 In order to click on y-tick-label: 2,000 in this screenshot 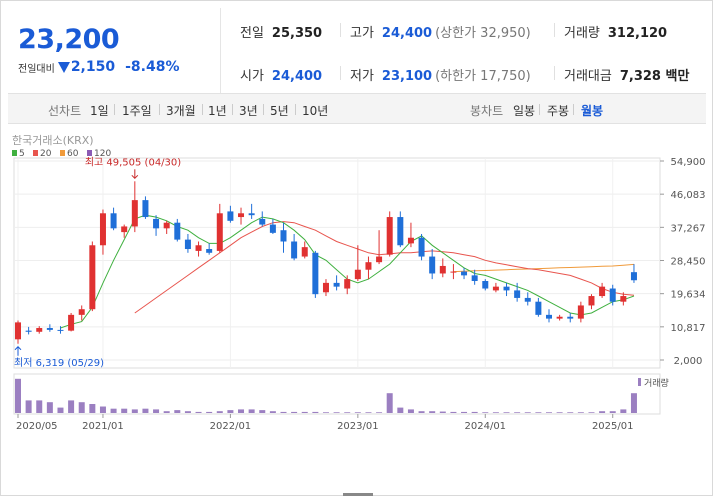, I will do `click(688, 361)`.